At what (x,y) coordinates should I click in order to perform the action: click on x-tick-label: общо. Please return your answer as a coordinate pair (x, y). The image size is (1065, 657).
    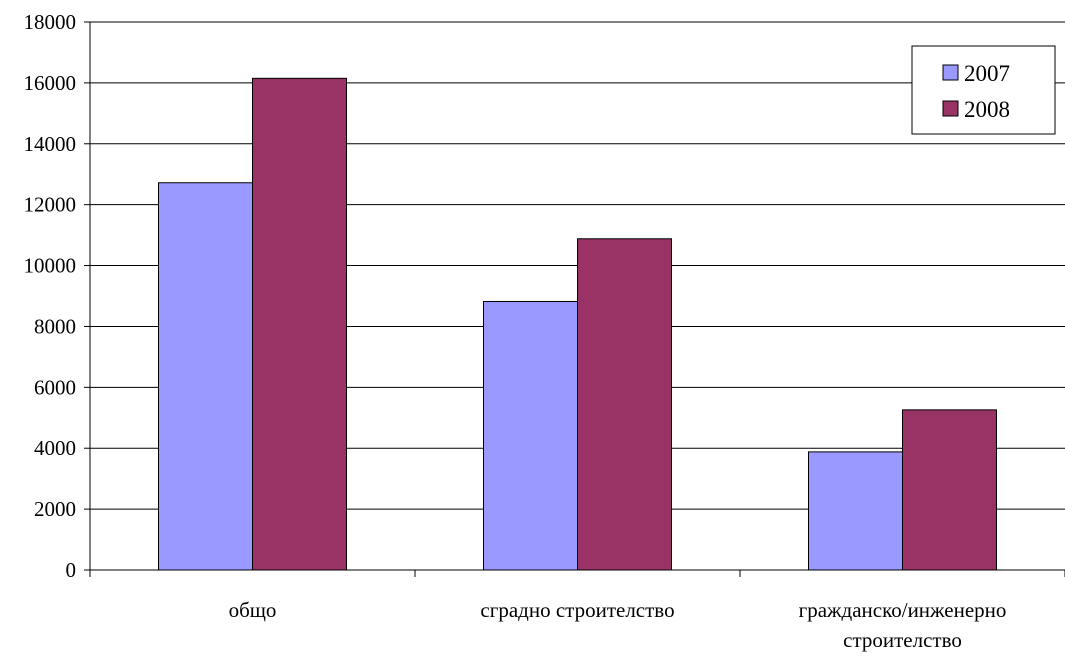
    Looking at the image, I should click on (253, 610).